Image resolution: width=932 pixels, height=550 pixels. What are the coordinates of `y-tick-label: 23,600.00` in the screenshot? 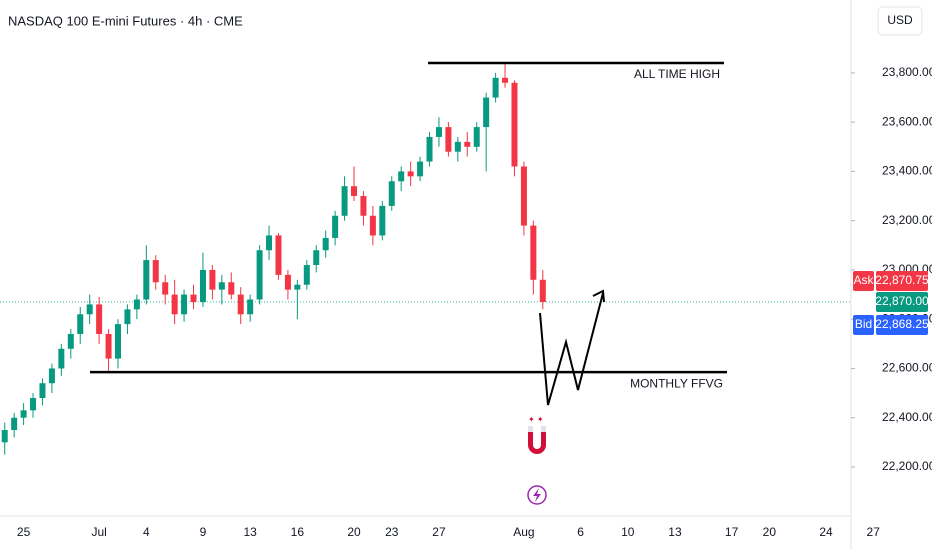 It's located at (907, 121).